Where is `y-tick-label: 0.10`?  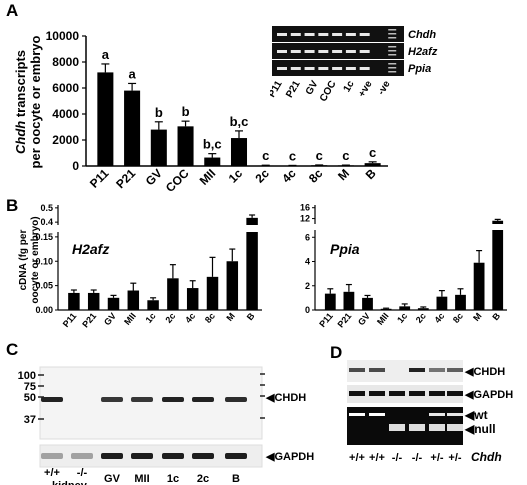
y-tick-label: 0.10 is located at coordinates (44, 261).